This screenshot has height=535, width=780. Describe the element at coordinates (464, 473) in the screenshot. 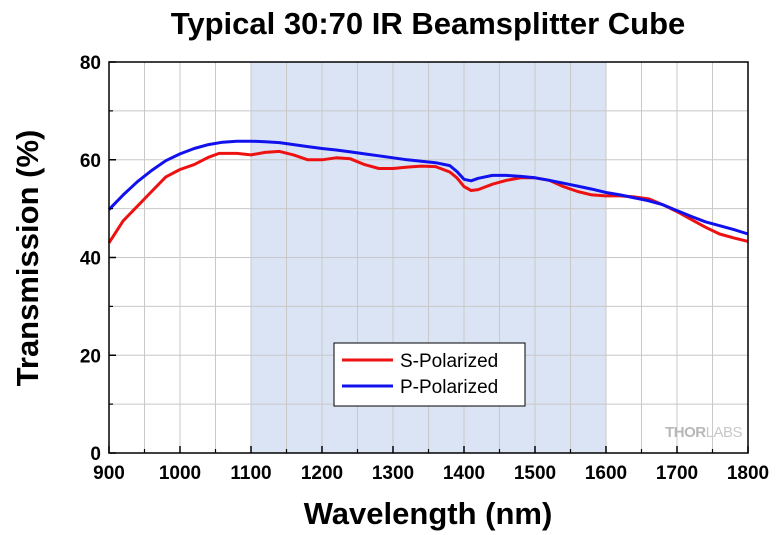

I see `x-tick-label: 1400` at that location.